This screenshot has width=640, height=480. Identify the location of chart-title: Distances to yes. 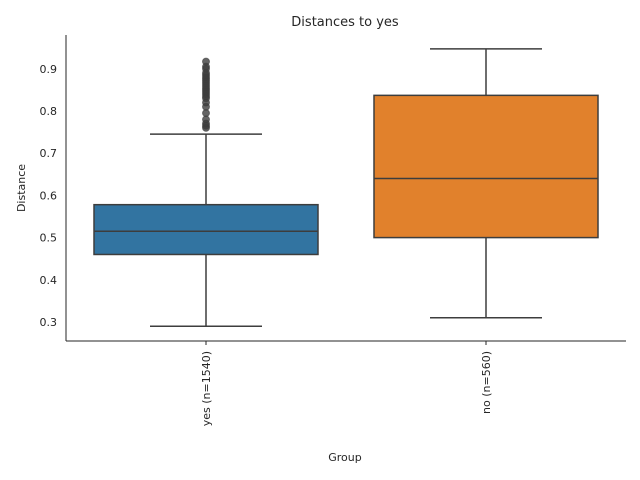
(345, 22).